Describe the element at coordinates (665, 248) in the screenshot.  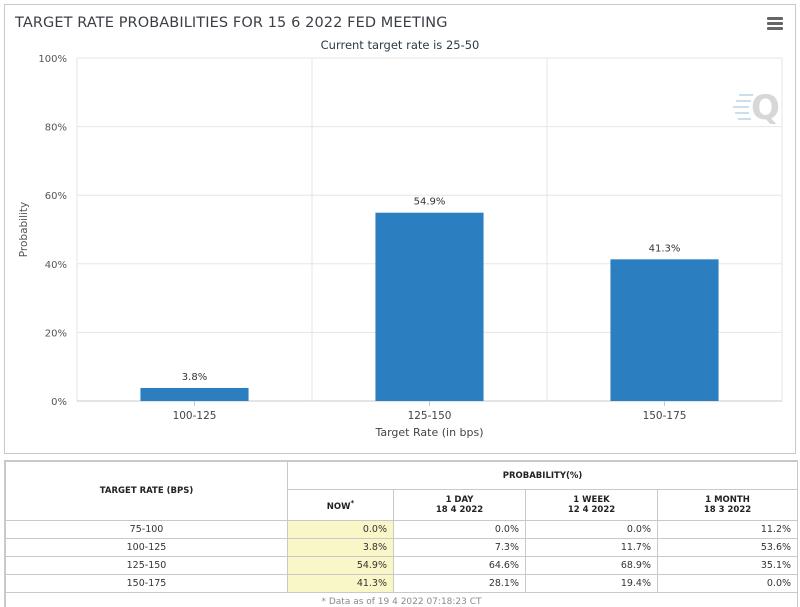
I see `bar-data-label: 41.3%` at that location.